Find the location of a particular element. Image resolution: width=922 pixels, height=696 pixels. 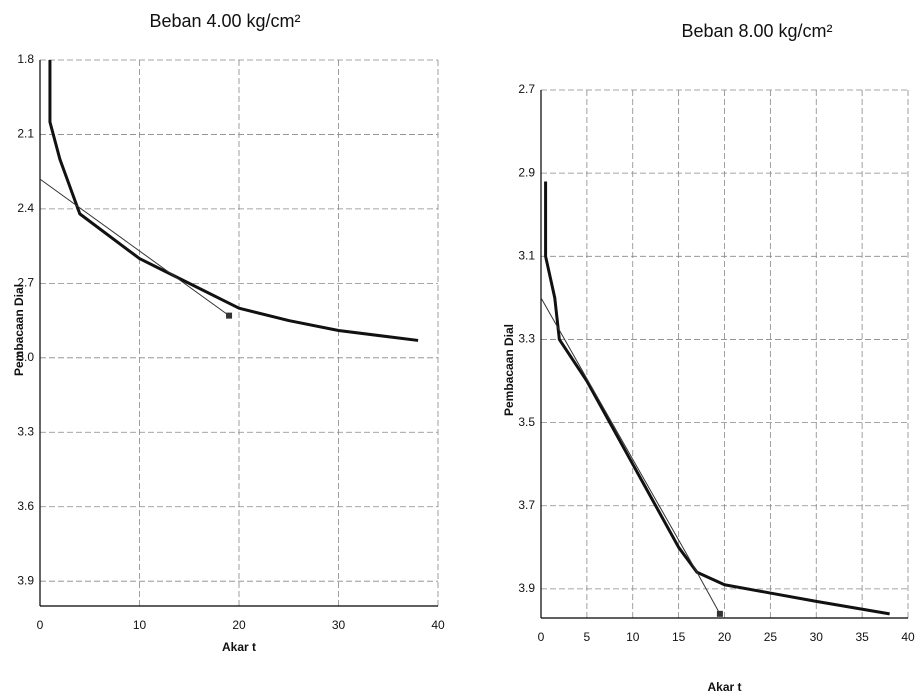

x-tick-label: 15 is located at coordinates (679, 637).